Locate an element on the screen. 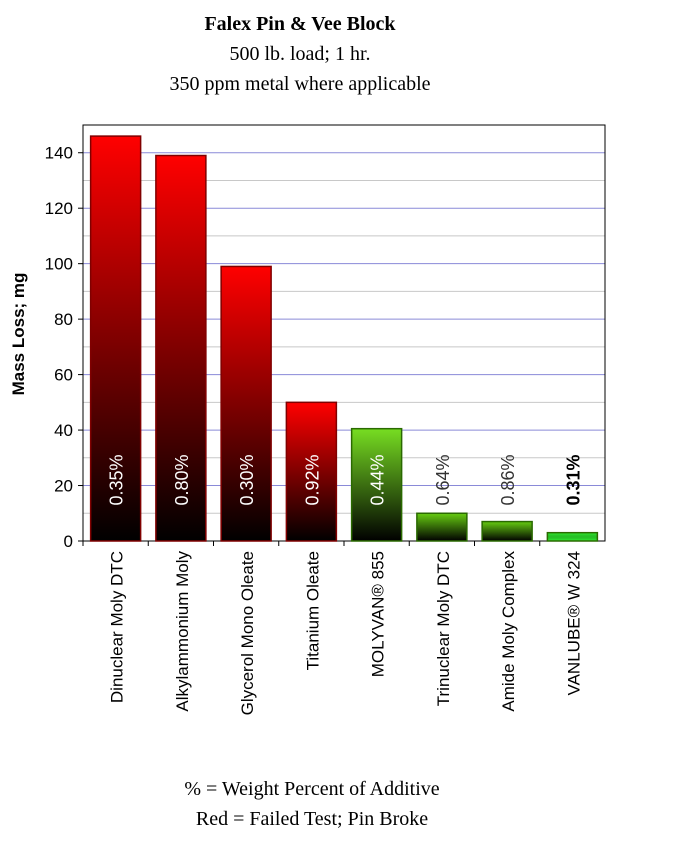 The width and height of the screenshot is (692, 847). y-tick-label: 100 is located at coordinates (59, 264).